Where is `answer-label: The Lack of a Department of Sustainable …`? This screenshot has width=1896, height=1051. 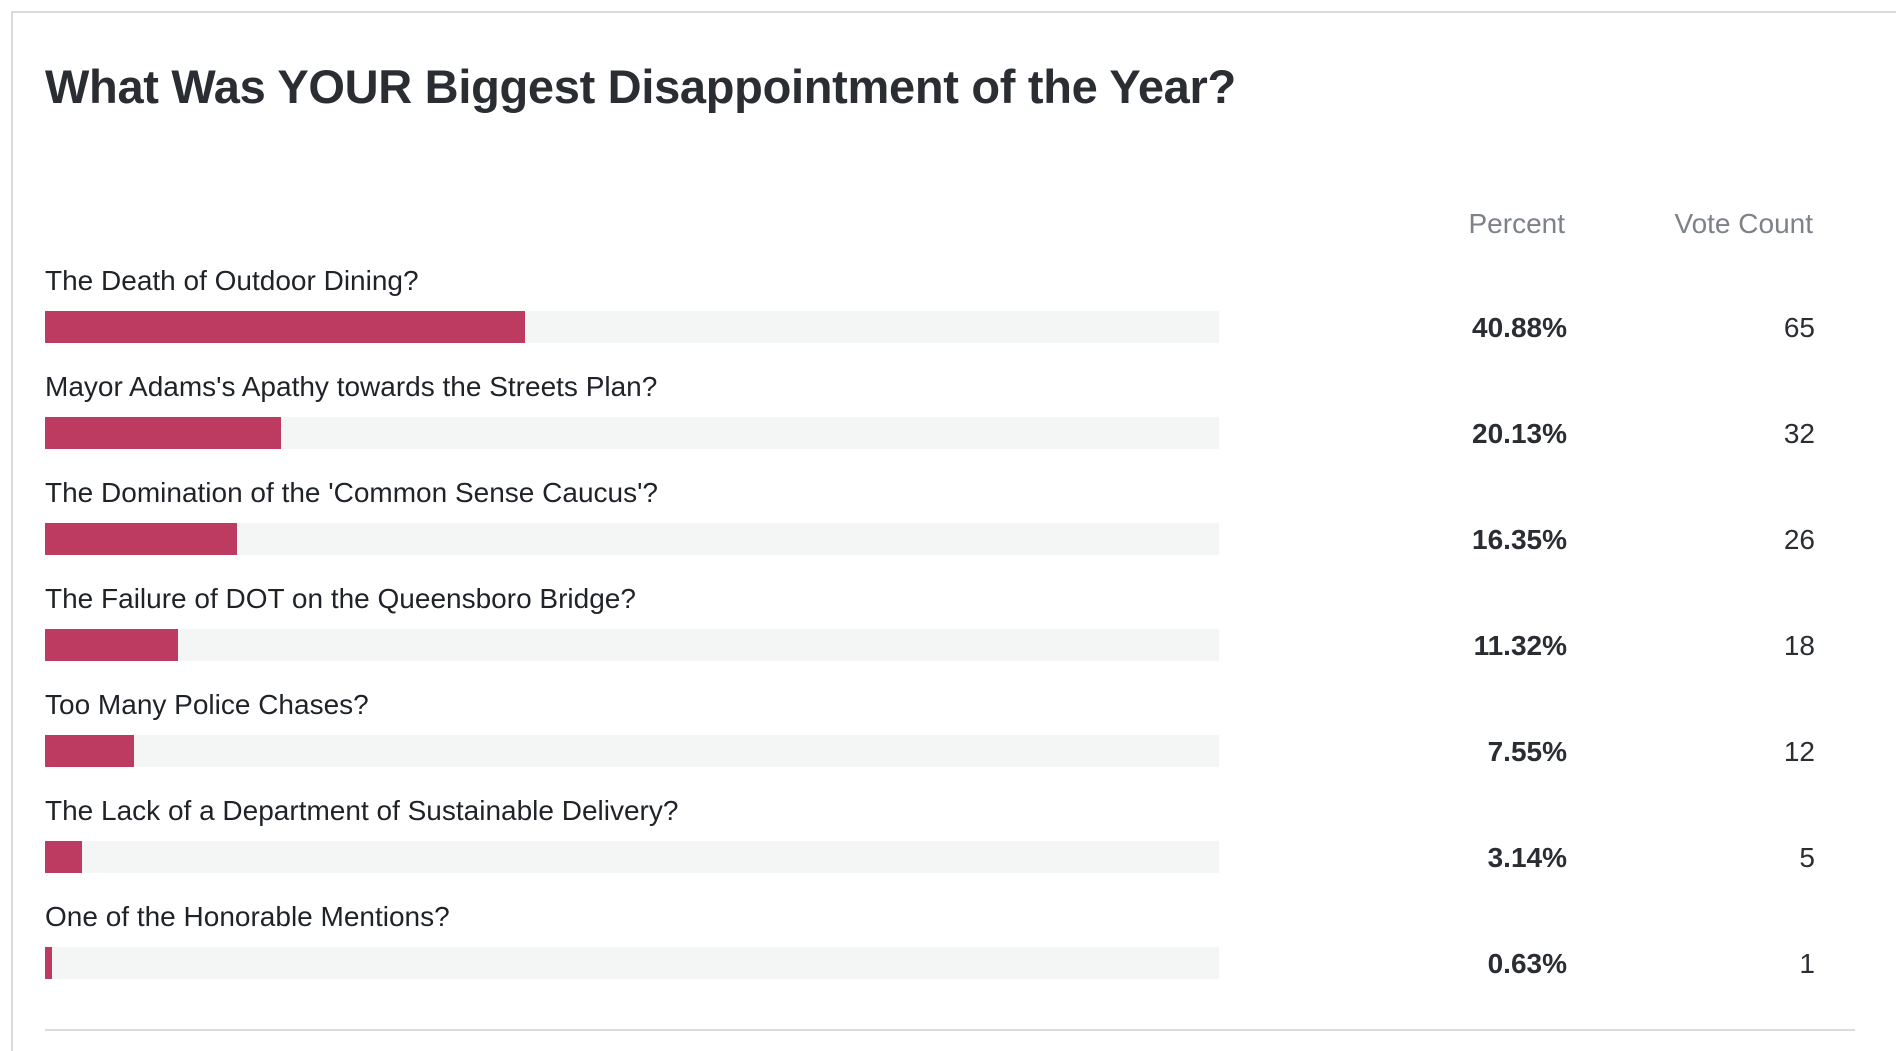 answer-label: The Lack of a Department of Sustainable … is located at coordinates (362, 810).